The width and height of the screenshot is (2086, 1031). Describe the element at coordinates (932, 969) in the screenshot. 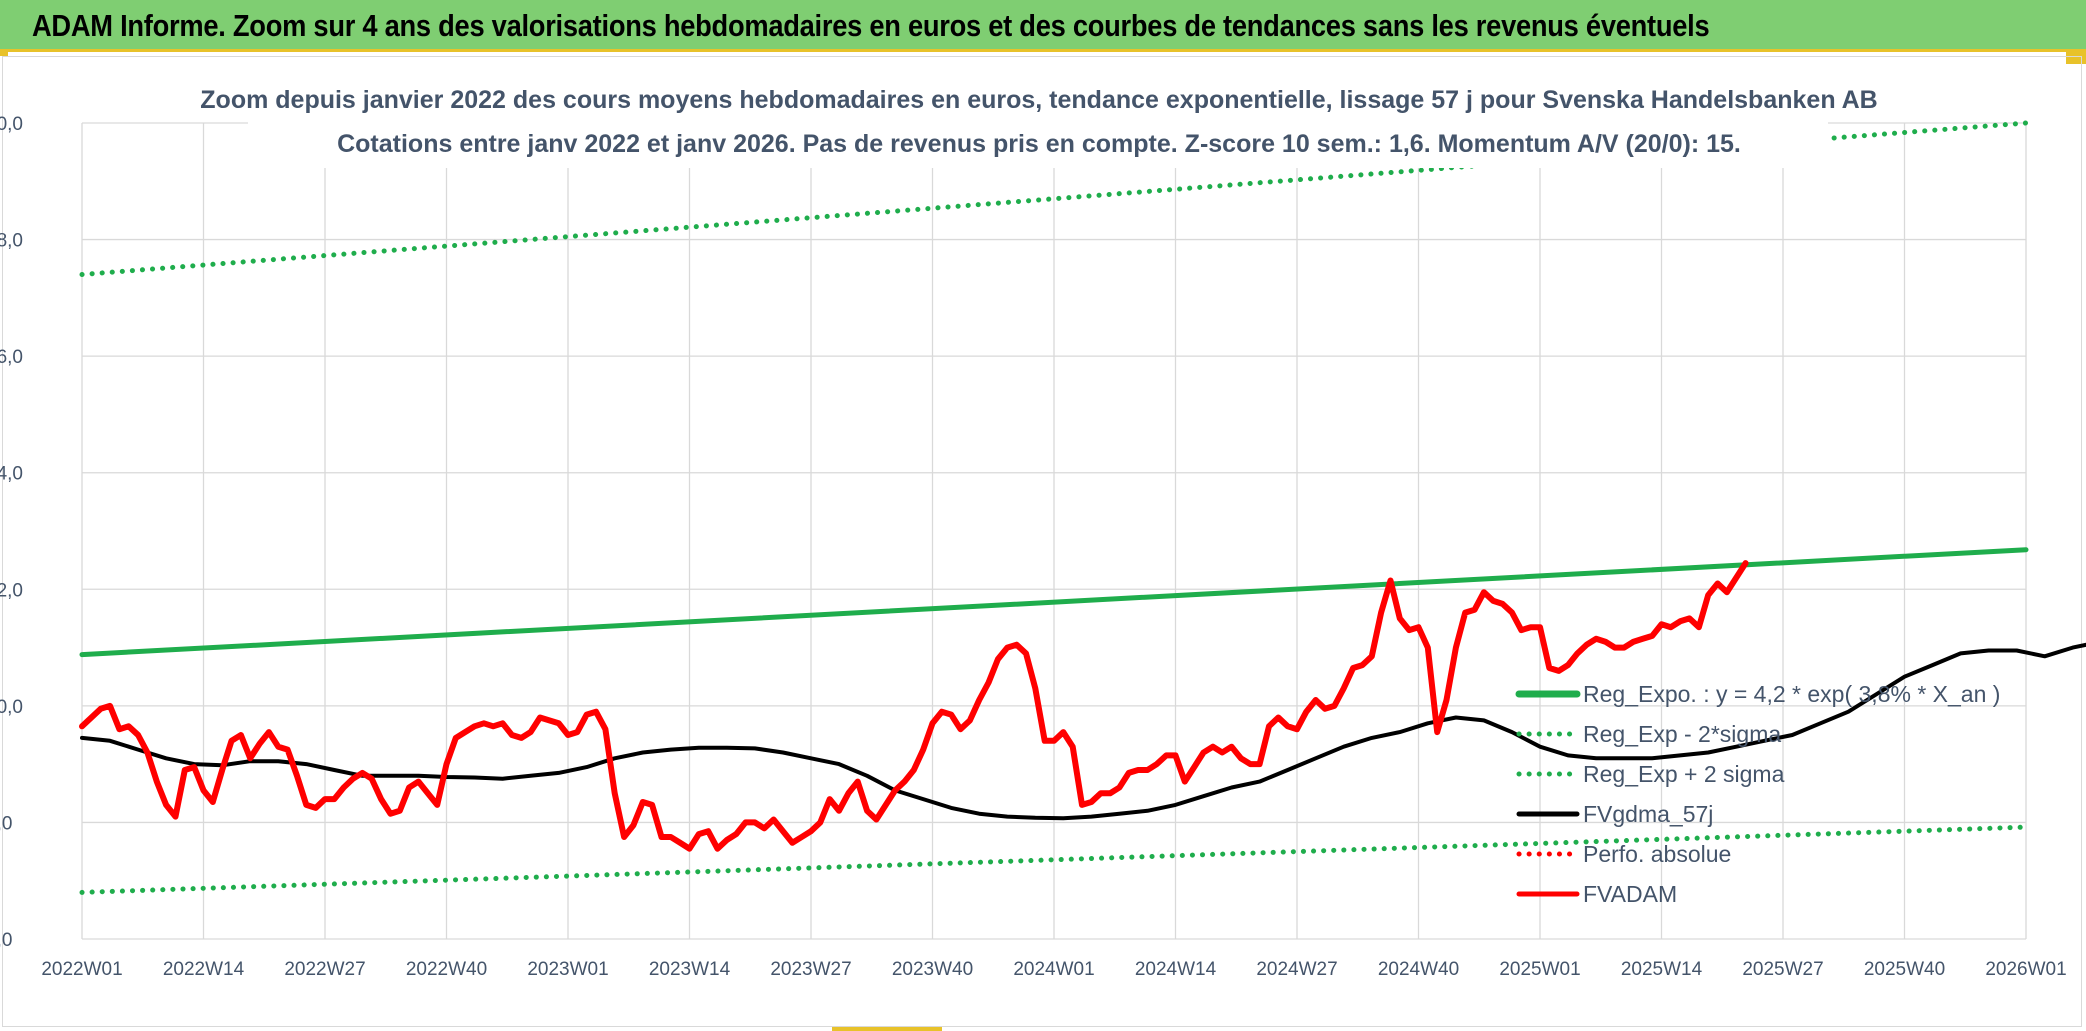

I see `x-tick-label: 2023W40` at that location.